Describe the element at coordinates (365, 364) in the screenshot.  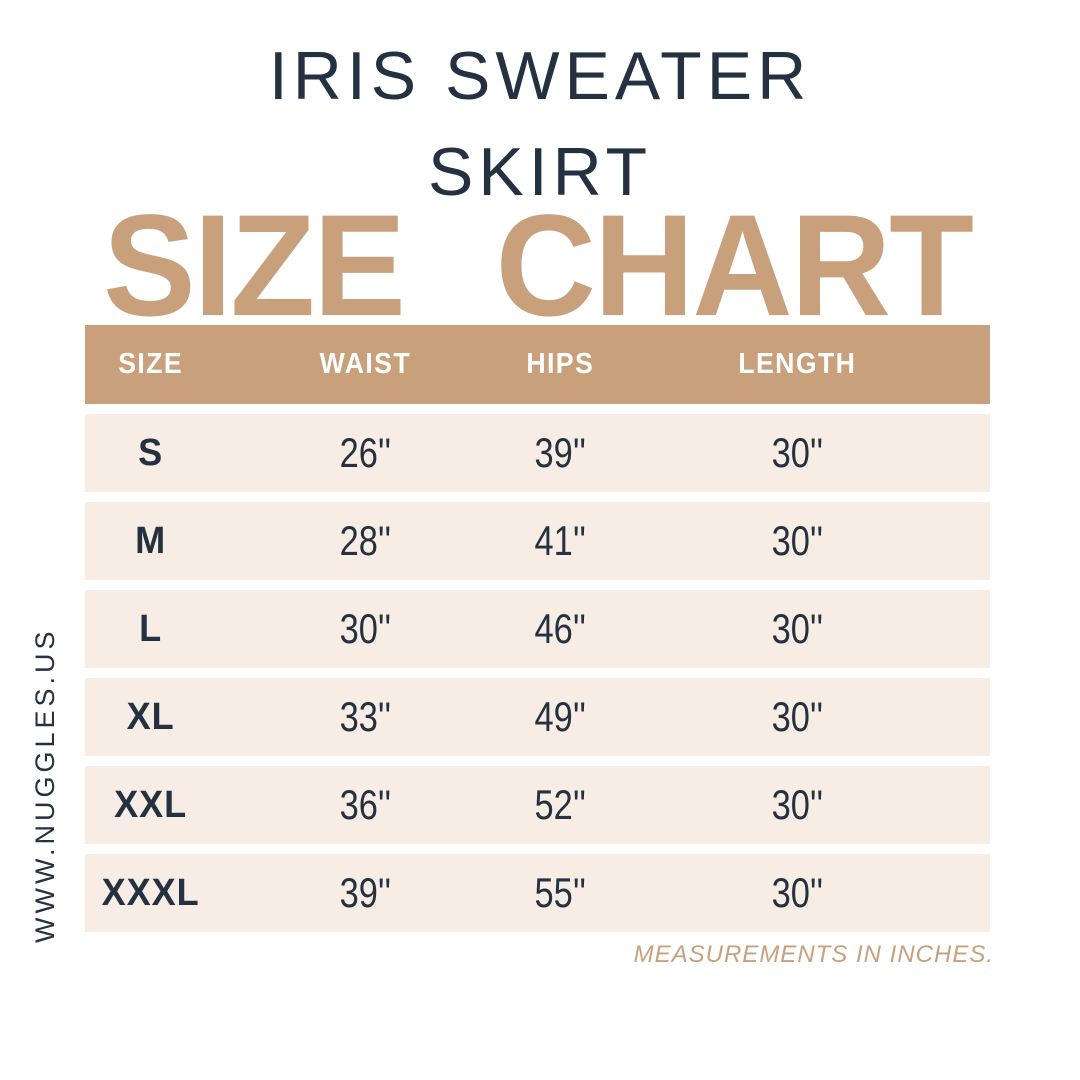
I see `column-header-waist: WAIST` at that location.